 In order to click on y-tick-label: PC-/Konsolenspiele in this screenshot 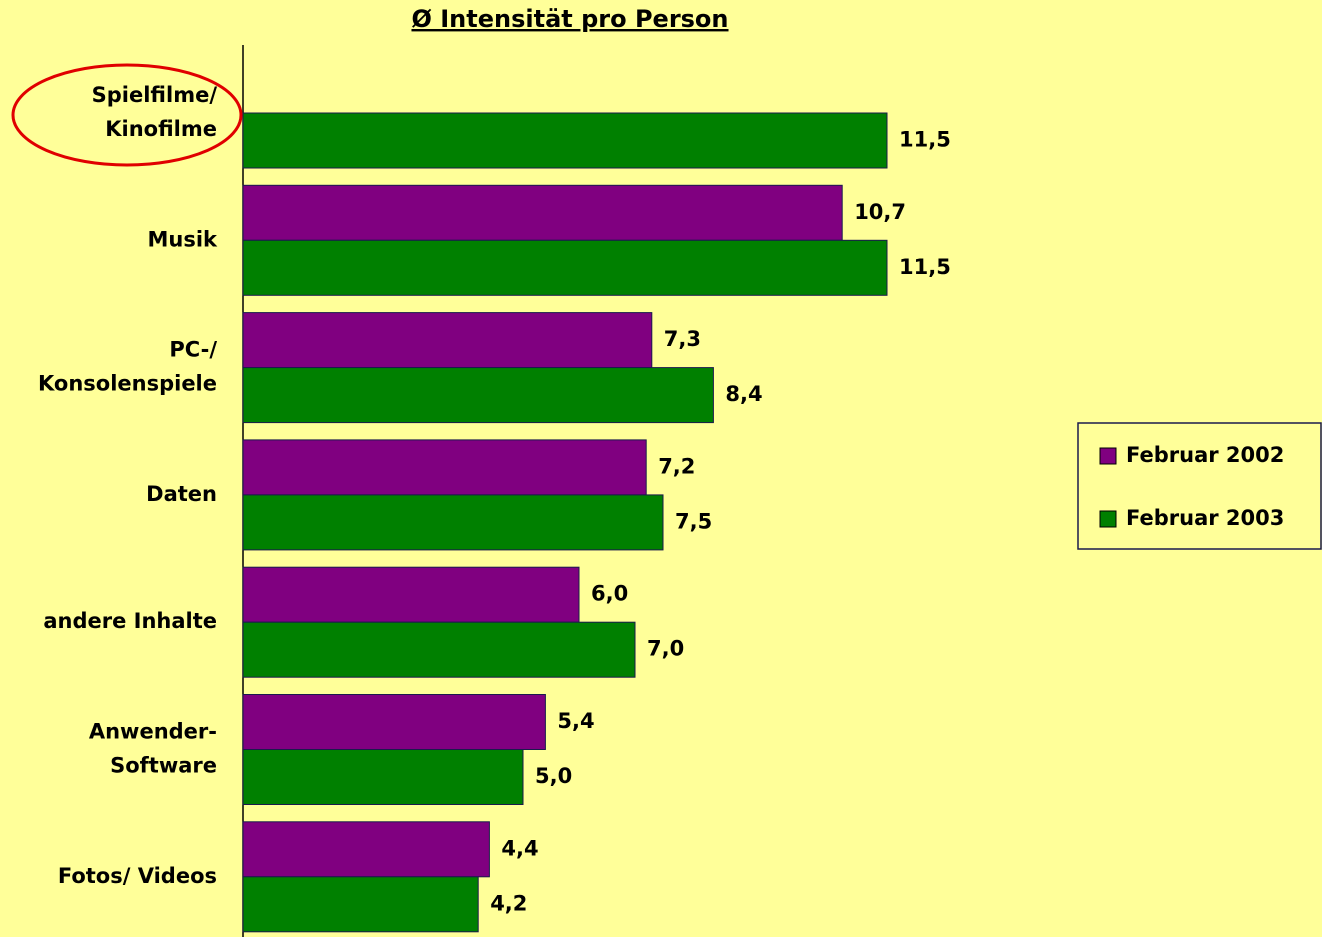, I will do `click(127, 367)`.